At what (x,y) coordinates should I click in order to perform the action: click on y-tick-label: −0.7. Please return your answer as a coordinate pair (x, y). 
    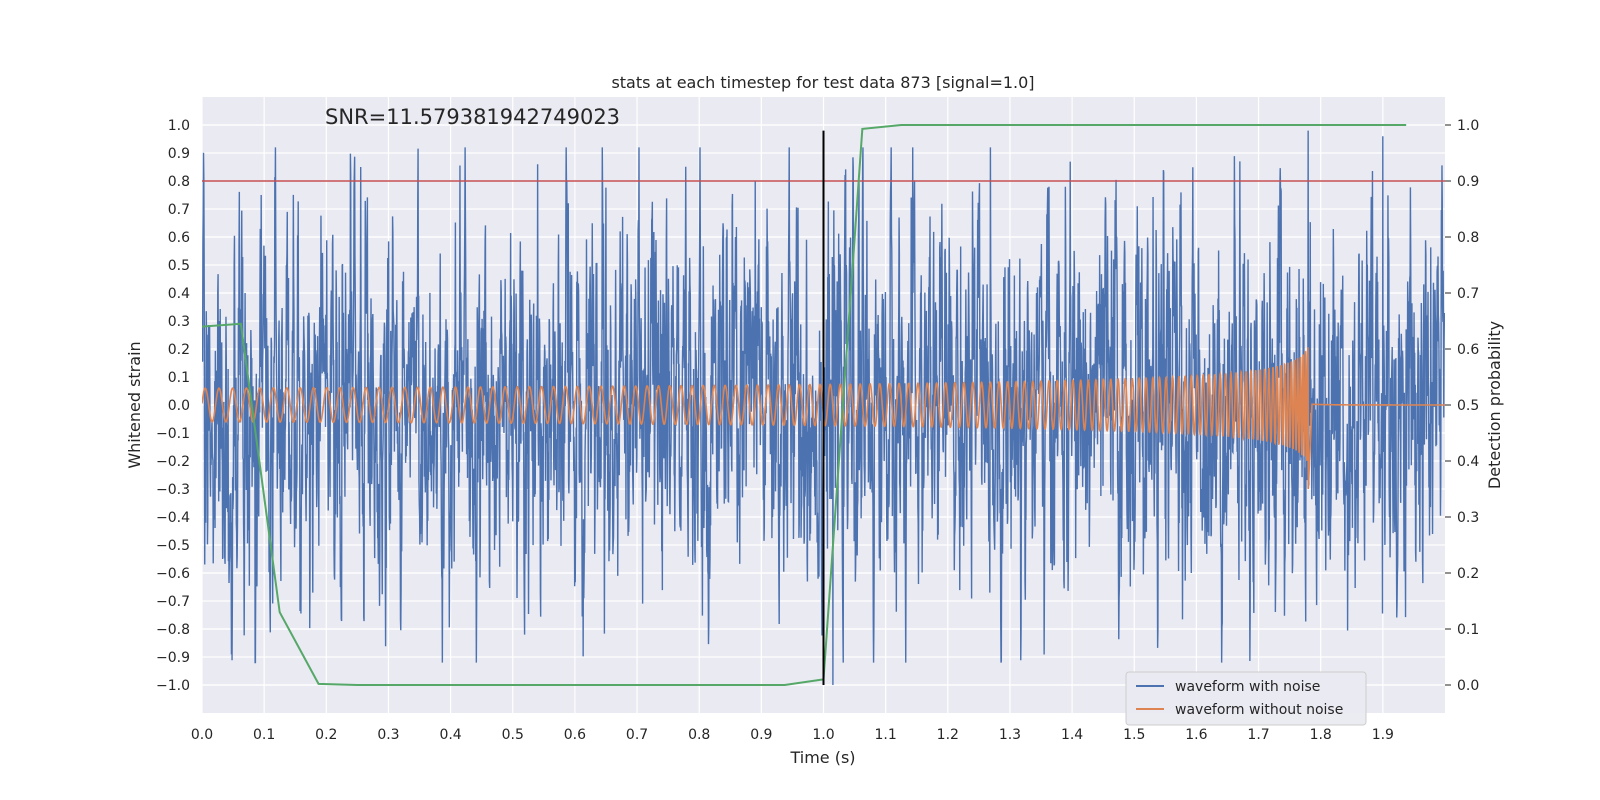
    Looking at the image, I should click on (173, 602).